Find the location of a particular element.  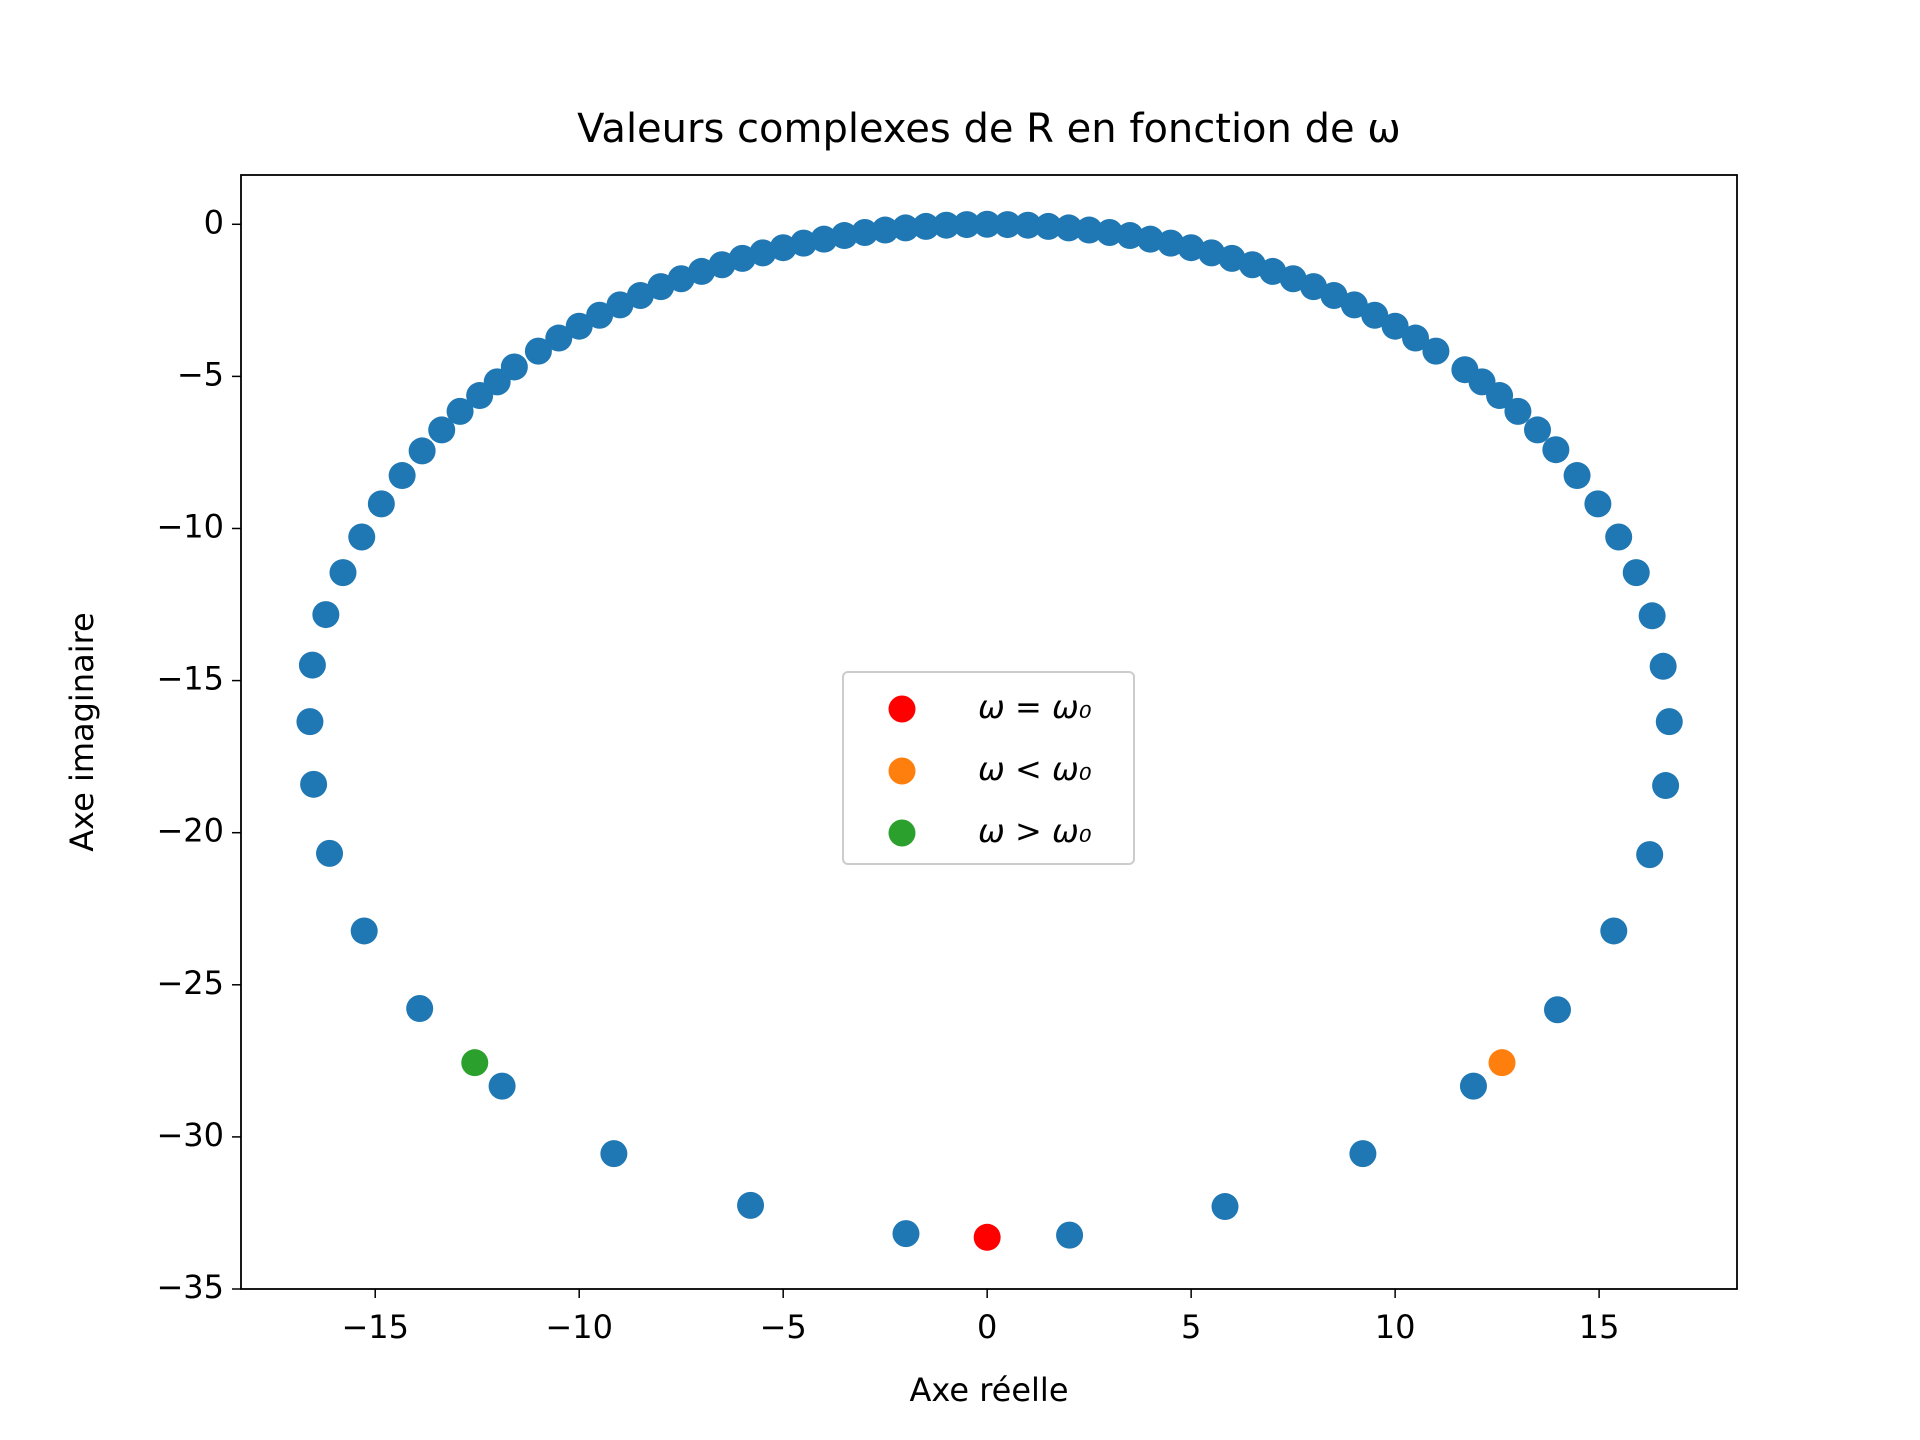

y-axis-label: Axe imaginaire is located at coordinates (82, 732).